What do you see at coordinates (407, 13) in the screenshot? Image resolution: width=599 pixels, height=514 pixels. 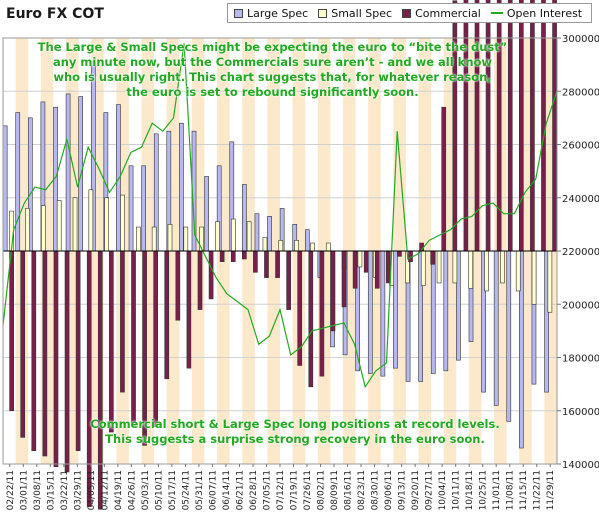 I see `legend-swatch-commercial` at bounding box center [407, 13].